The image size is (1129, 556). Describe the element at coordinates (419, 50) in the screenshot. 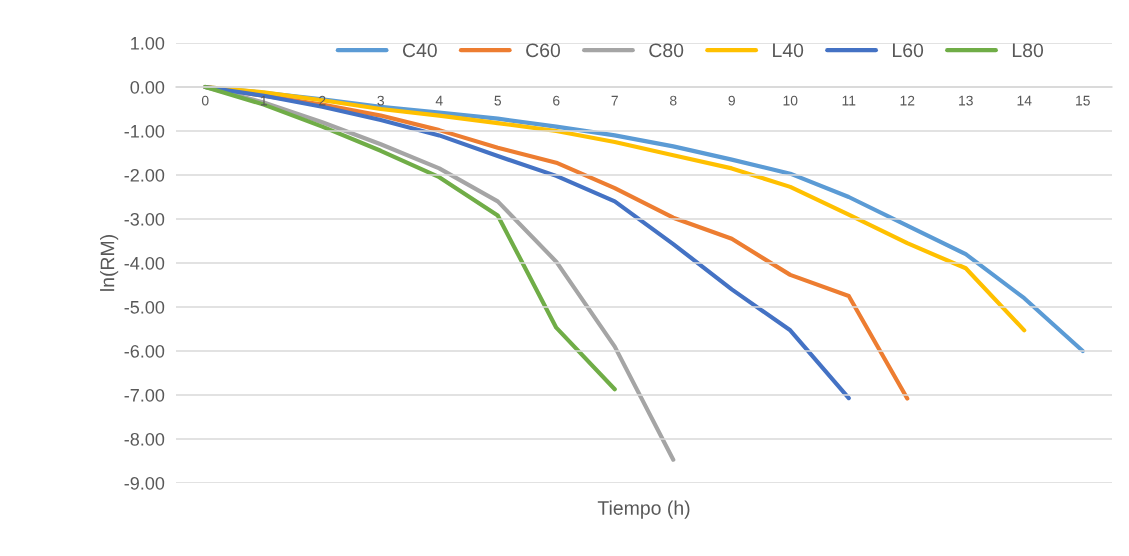

I see `legend-label: C40` at that location.